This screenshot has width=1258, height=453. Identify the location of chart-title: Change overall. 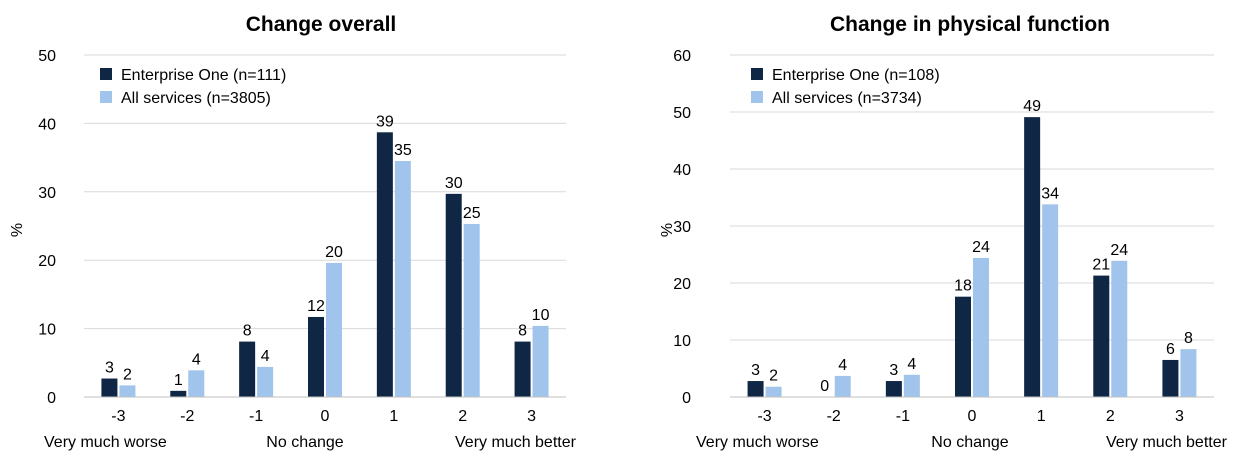
(321, 24).